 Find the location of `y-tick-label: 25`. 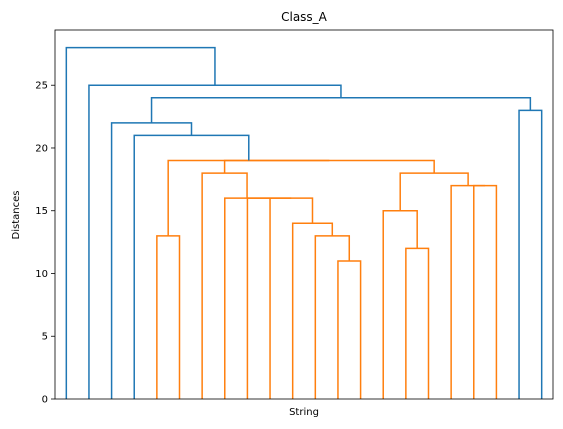

y-tick-label: 25 is located at coordinates (41, 86).